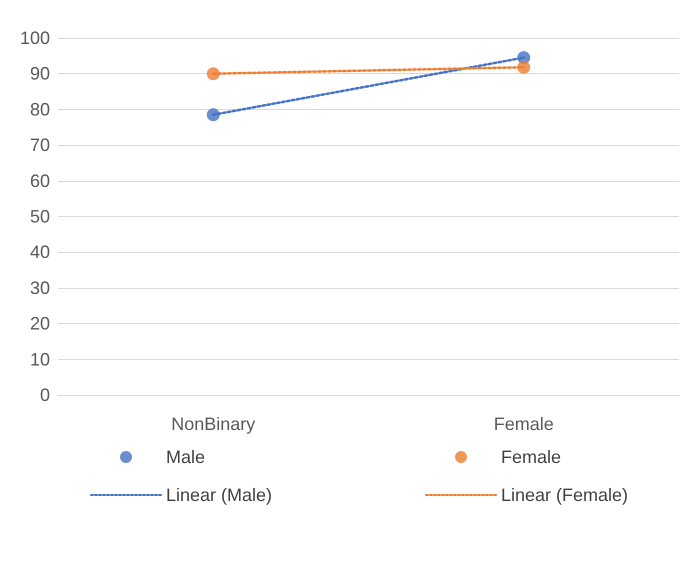  What do you see at coordinates (186, 457) in the screenshot?
I see `legend-label: Male` at bounding box center [186, 457].